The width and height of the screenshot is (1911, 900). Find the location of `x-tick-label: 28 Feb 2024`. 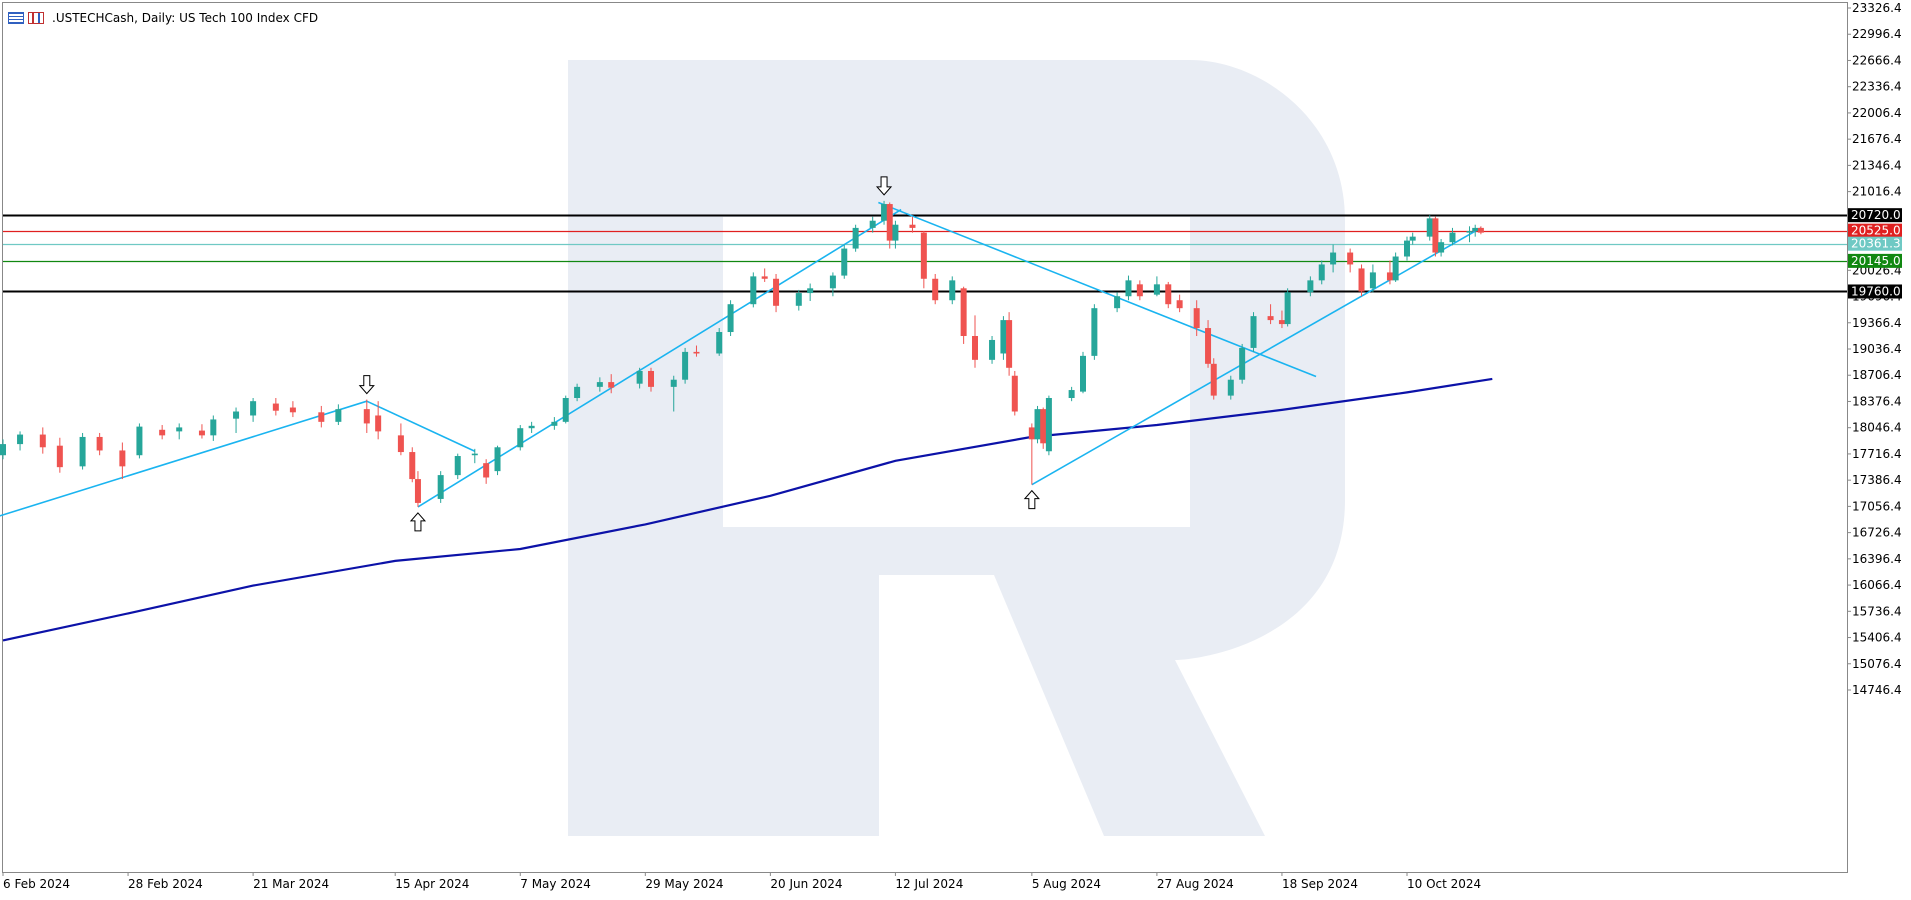

x-tick-label: 28 Feb 2024 is located at coordinates (165, 884).